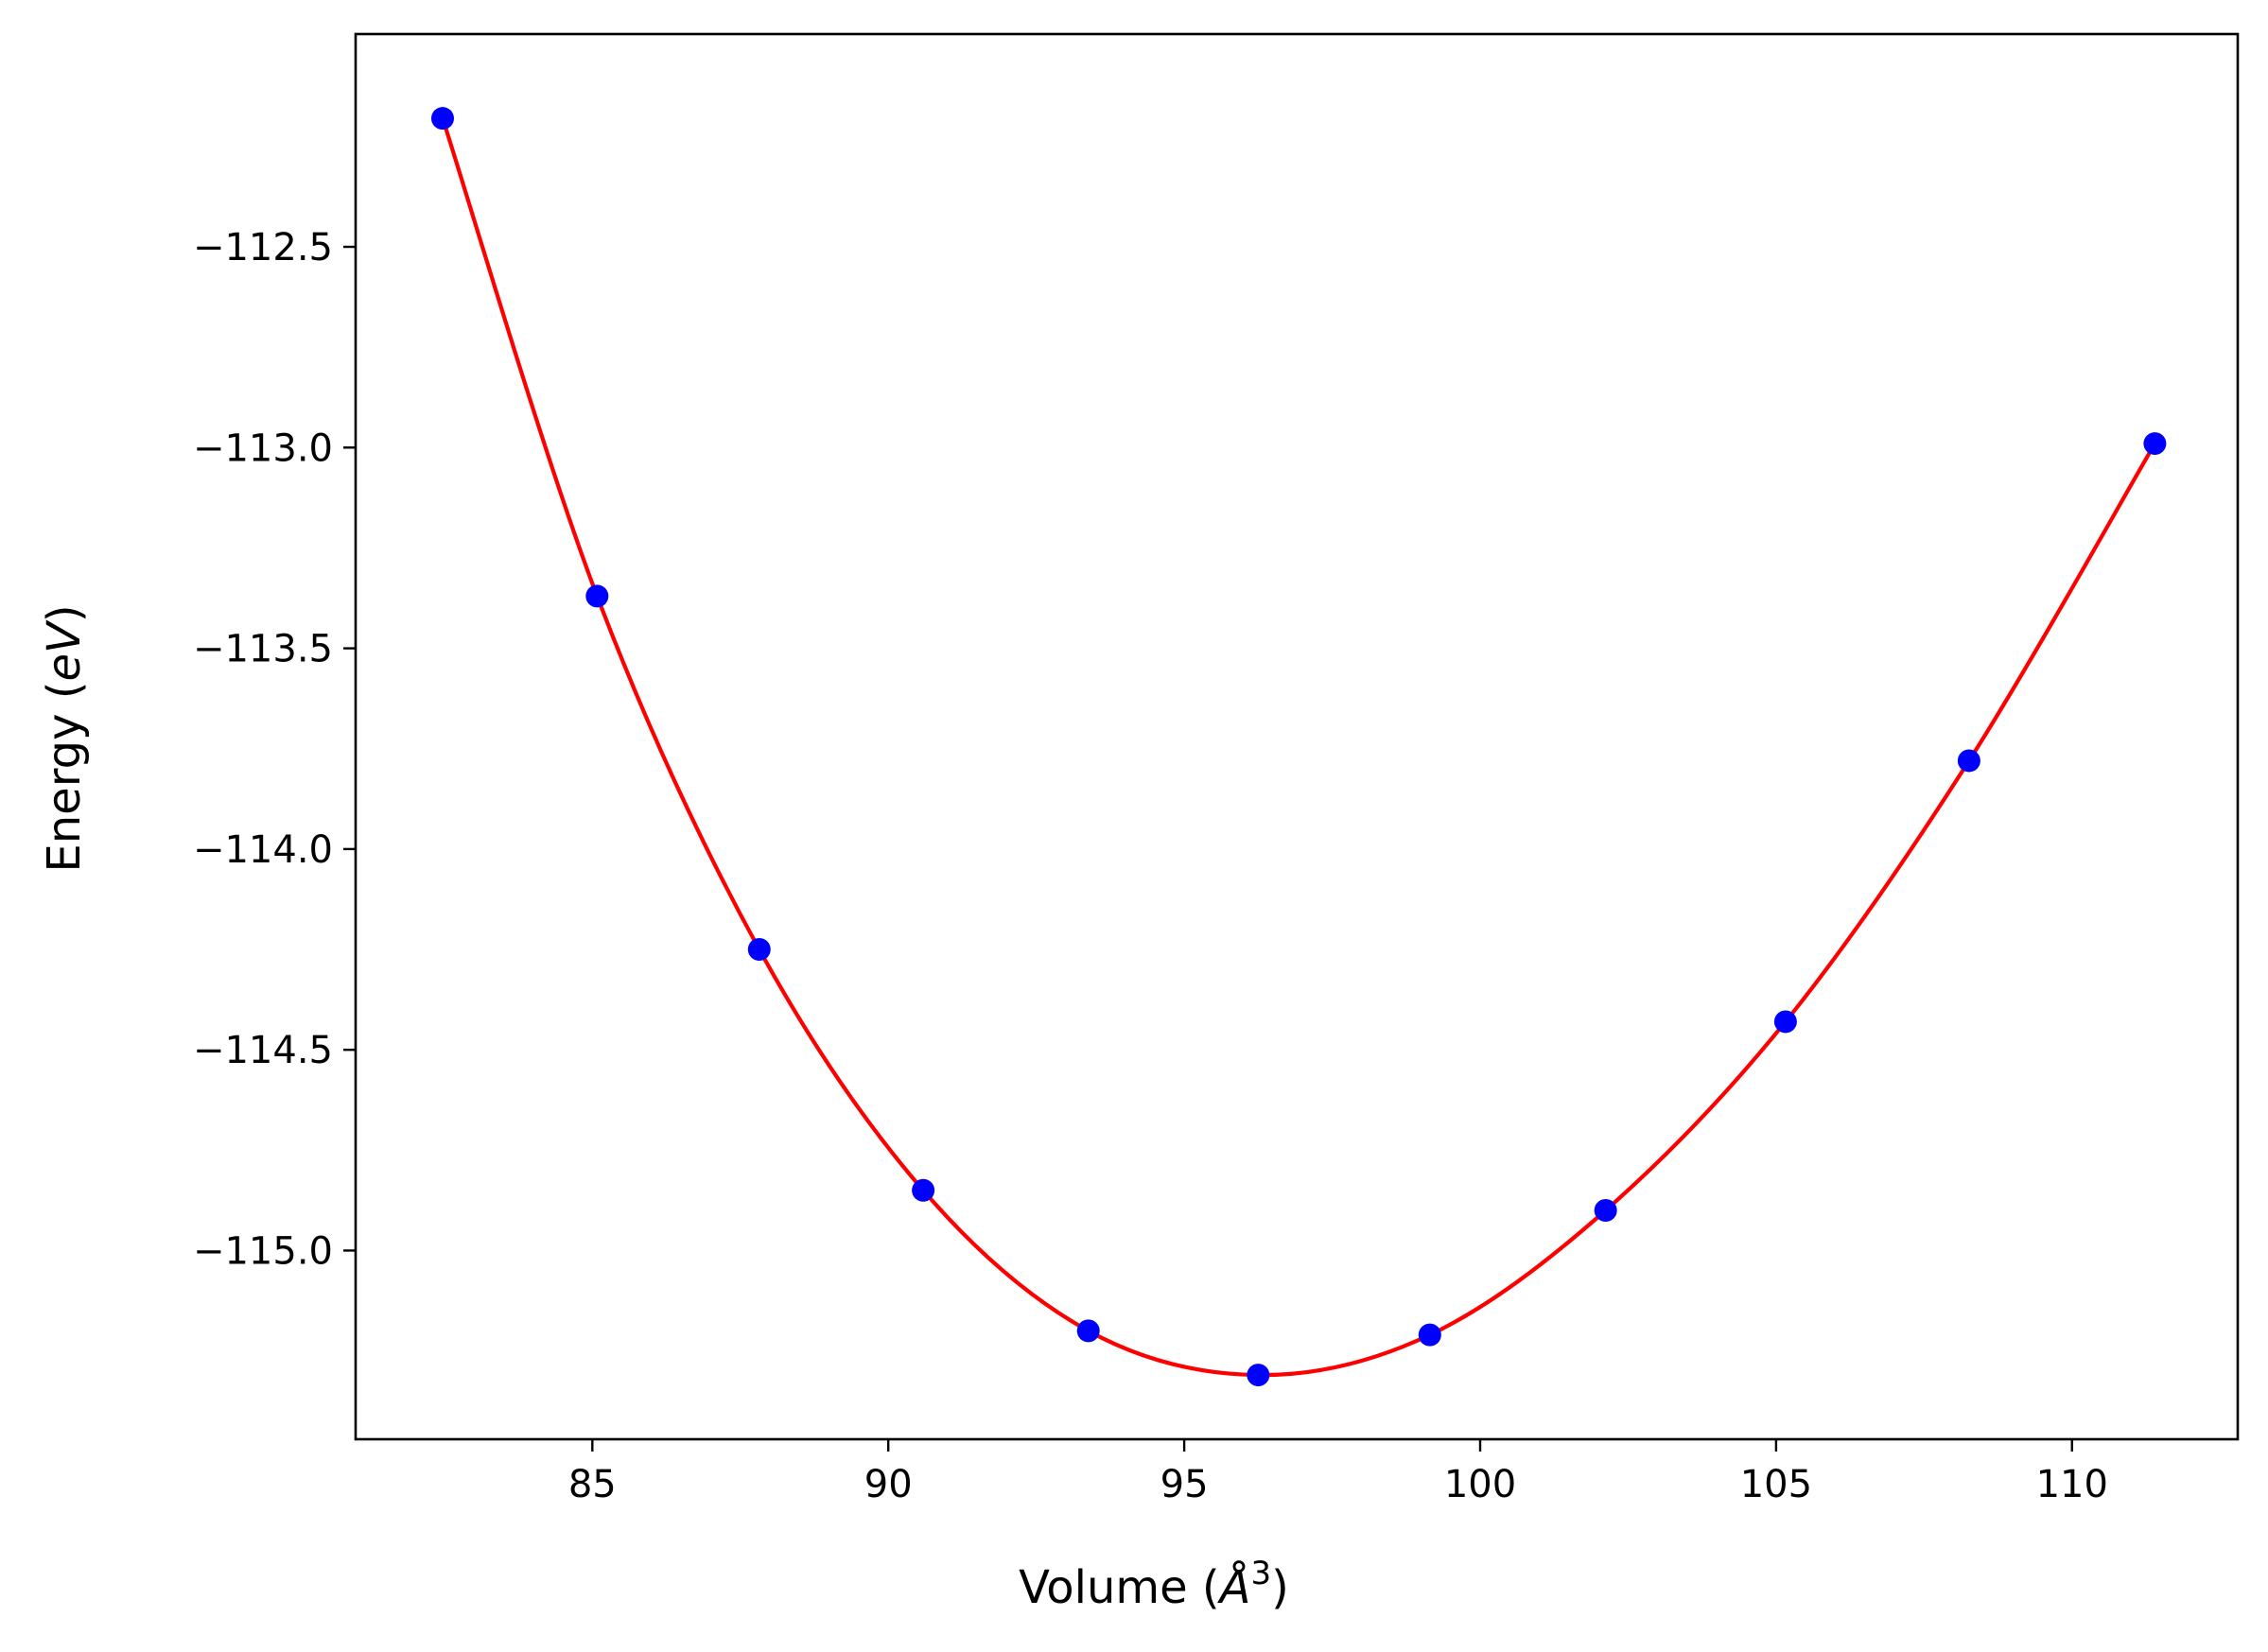 The height and width of the screenshot is (1652, 2268). I want to click on x-tick-label: 105, so click(1776, 1485).